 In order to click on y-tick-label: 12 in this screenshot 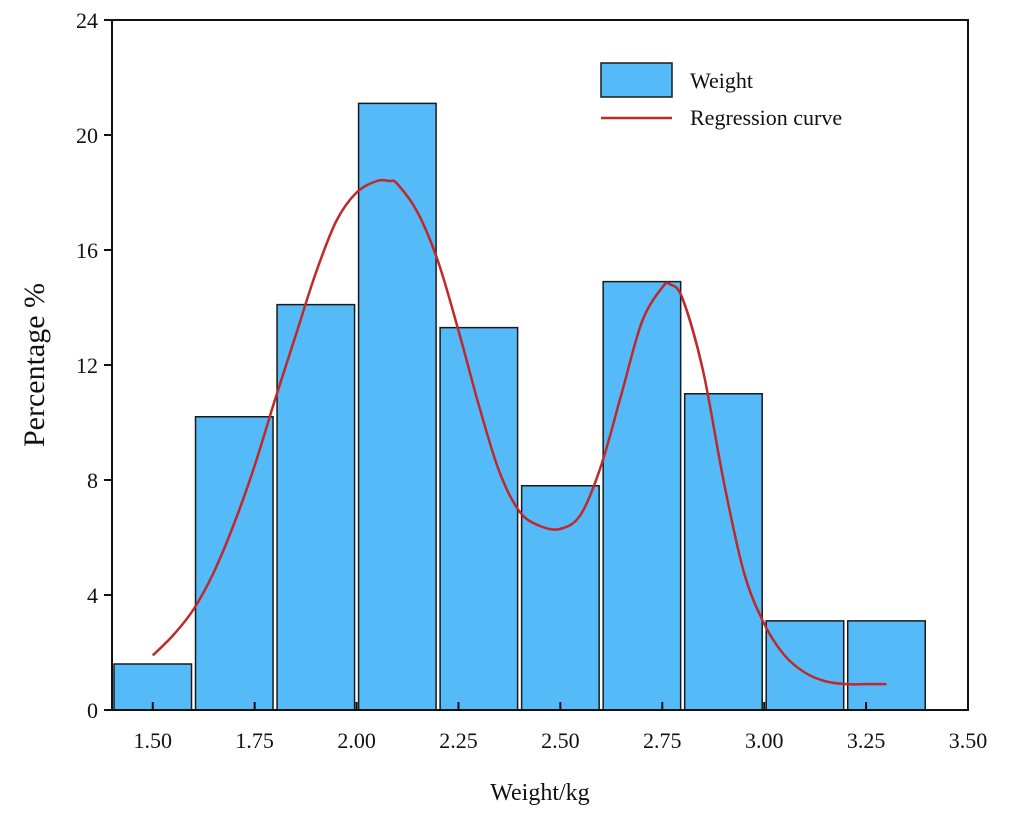, I will do `click(87, 365)`.